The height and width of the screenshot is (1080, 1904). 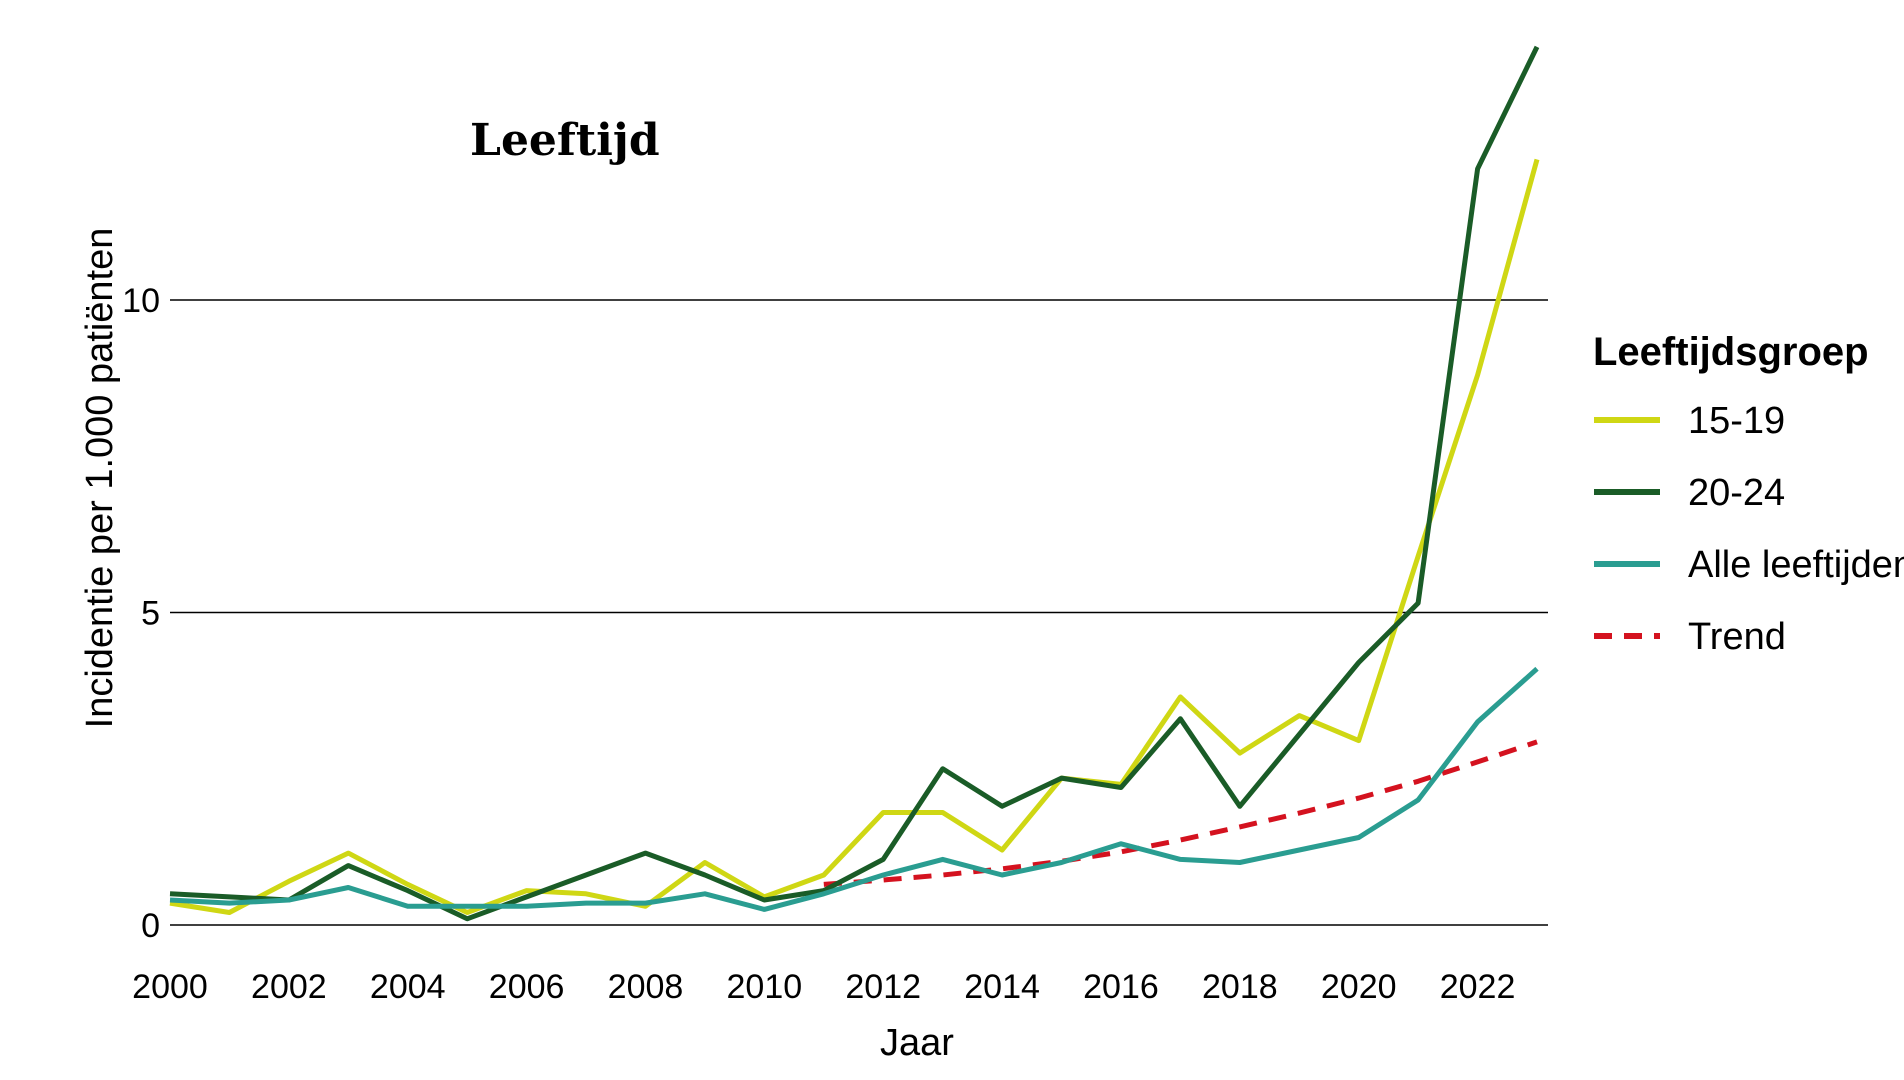 I want to click on legend-label-20-24: 20-24, so click(x=1736, y=493).